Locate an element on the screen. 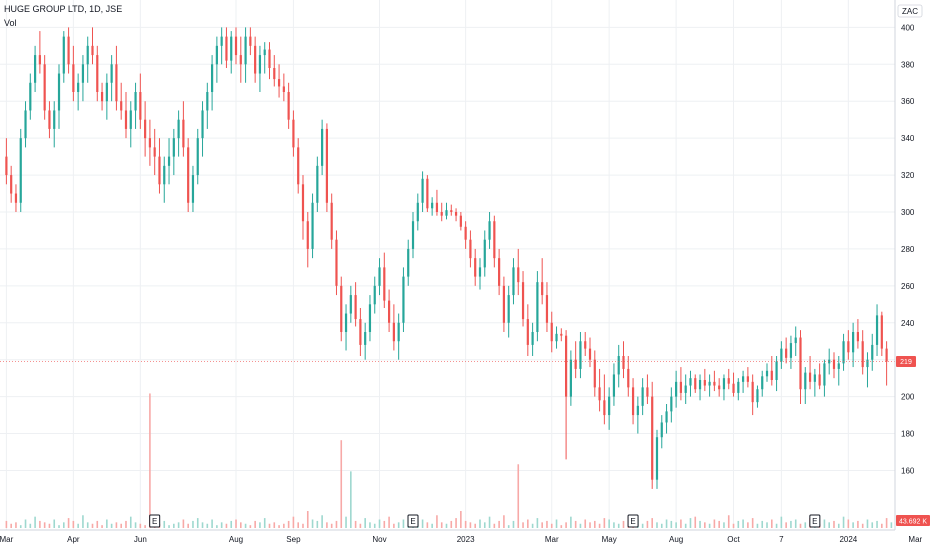 The width and height of the screenshot is (932, 550). currency-badge-box is located at coordinates (910, 11).